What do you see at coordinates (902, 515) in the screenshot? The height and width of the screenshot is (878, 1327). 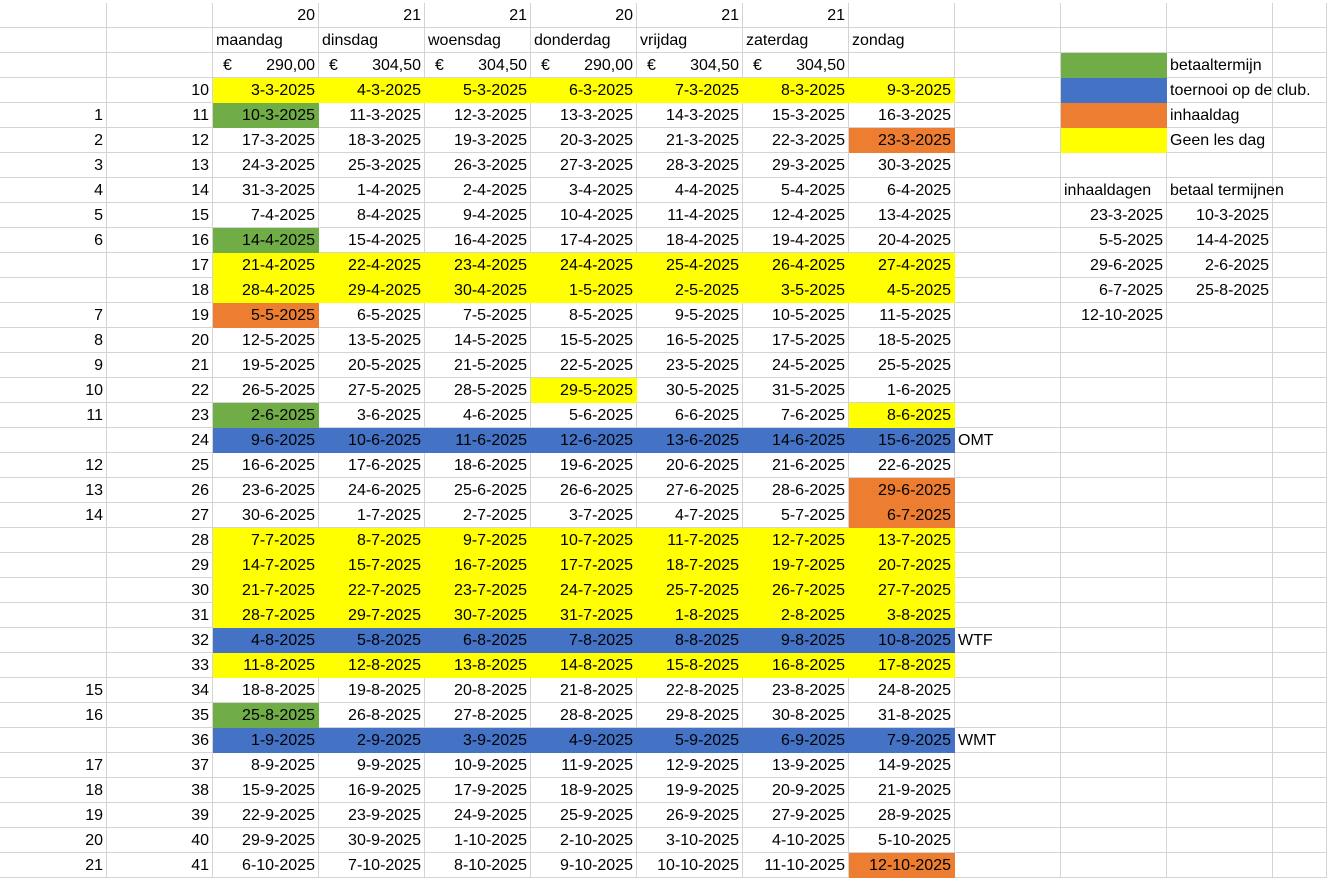 I see `date-cell: 6-7-2025` at bounding box center [902, 515].